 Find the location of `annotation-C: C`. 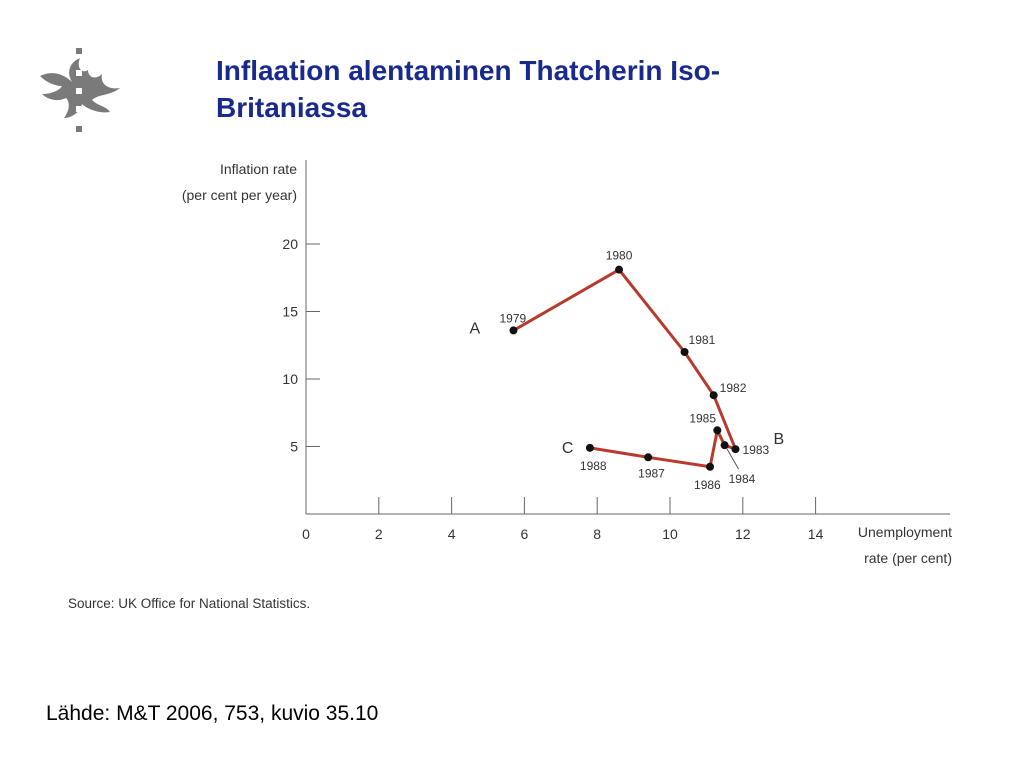

annotation-C: C is located at coordinates (568, 448).